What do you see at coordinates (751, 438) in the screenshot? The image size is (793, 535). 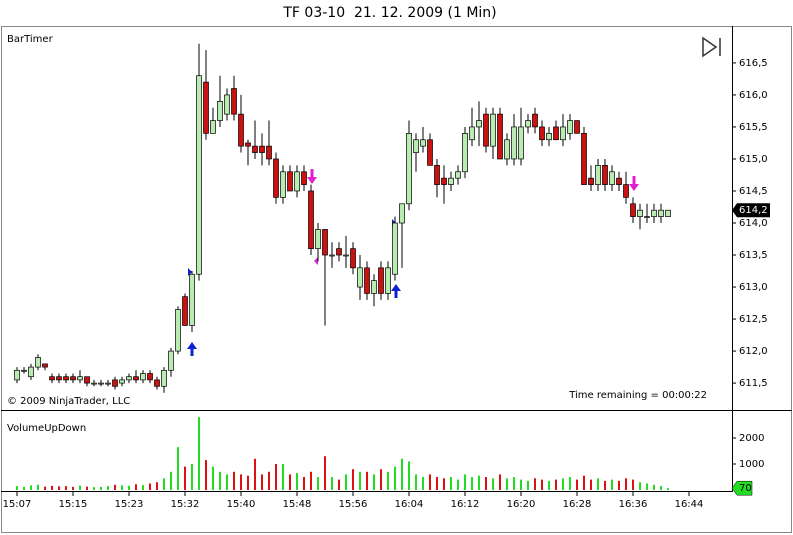 I see `y-tick-label: 2000` at bounding box center [751, 438].